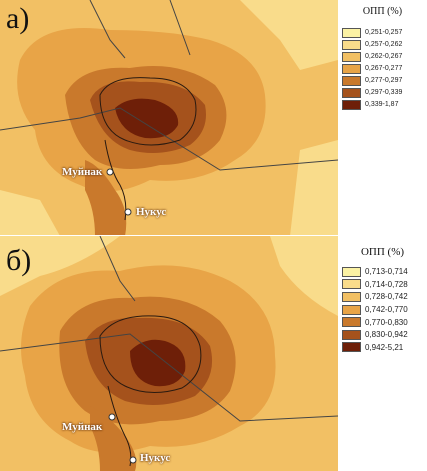 The height and width of the screenshot is (471, 427). What do you see at coordinates (384, 32) in the screenshot?
I see `legend-label: 0,251-0,257` at bounding box center [384, 32].